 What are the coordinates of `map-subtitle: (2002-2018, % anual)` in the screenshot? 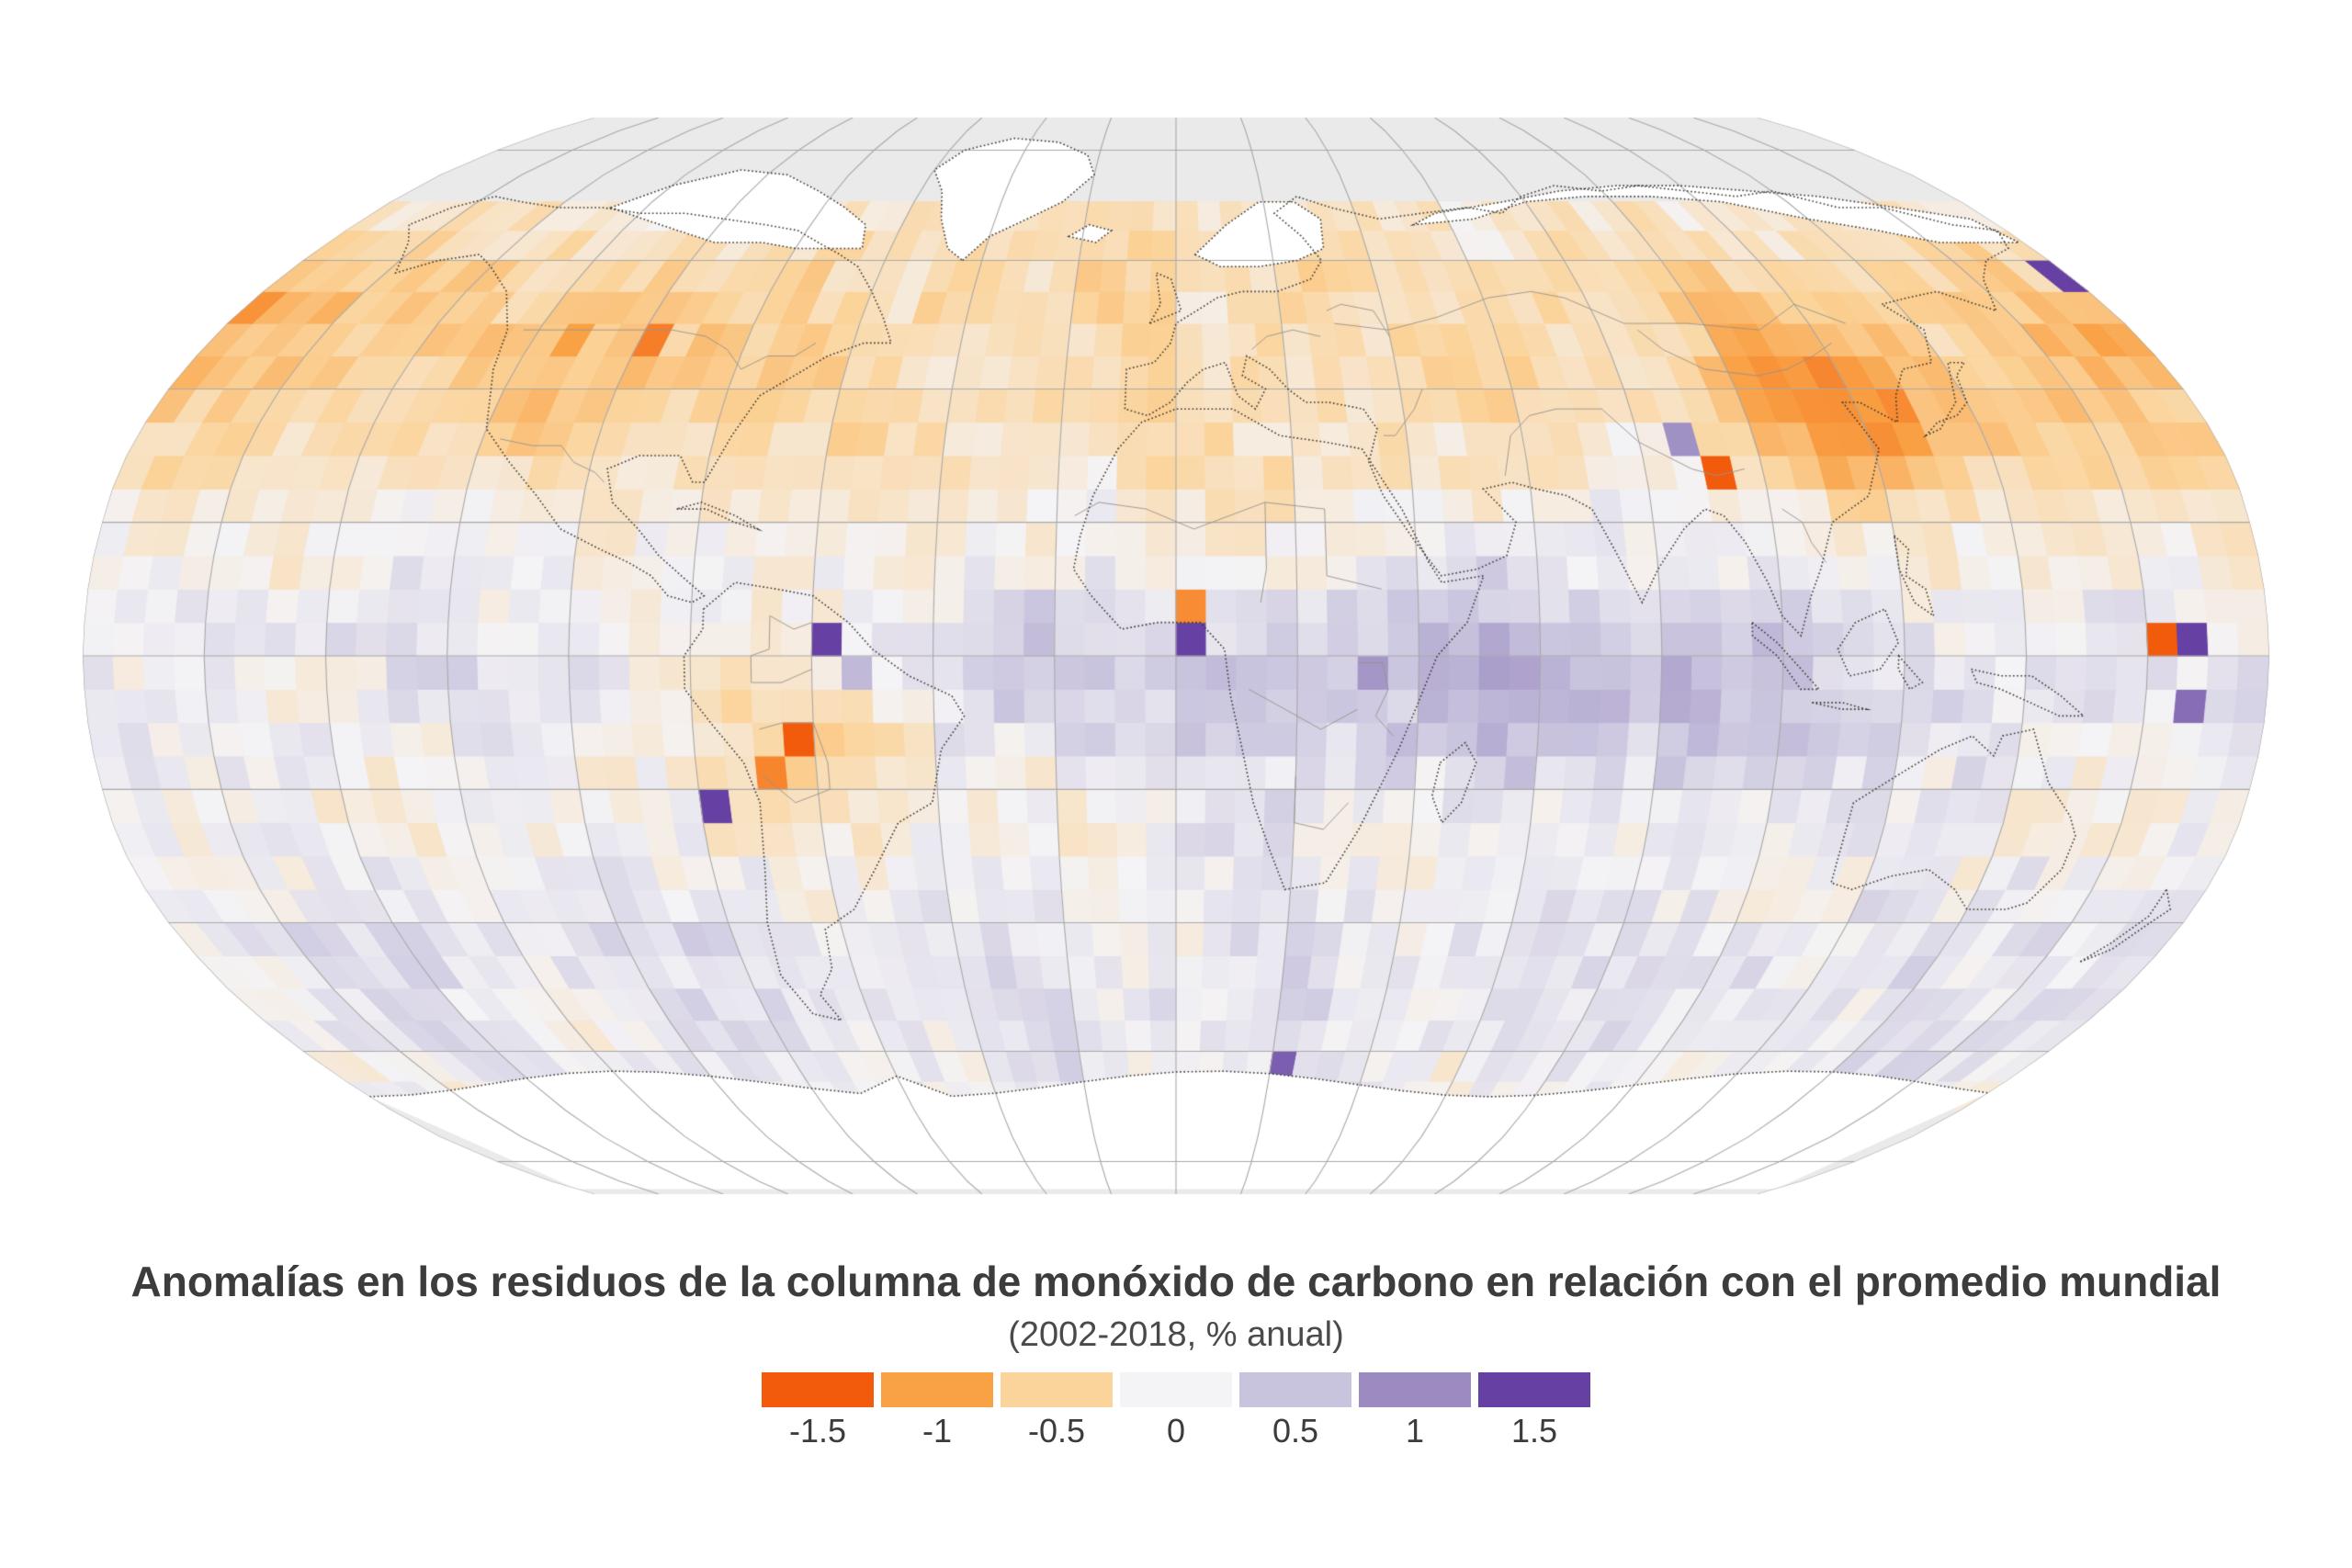 It's located at (1176, 1334).